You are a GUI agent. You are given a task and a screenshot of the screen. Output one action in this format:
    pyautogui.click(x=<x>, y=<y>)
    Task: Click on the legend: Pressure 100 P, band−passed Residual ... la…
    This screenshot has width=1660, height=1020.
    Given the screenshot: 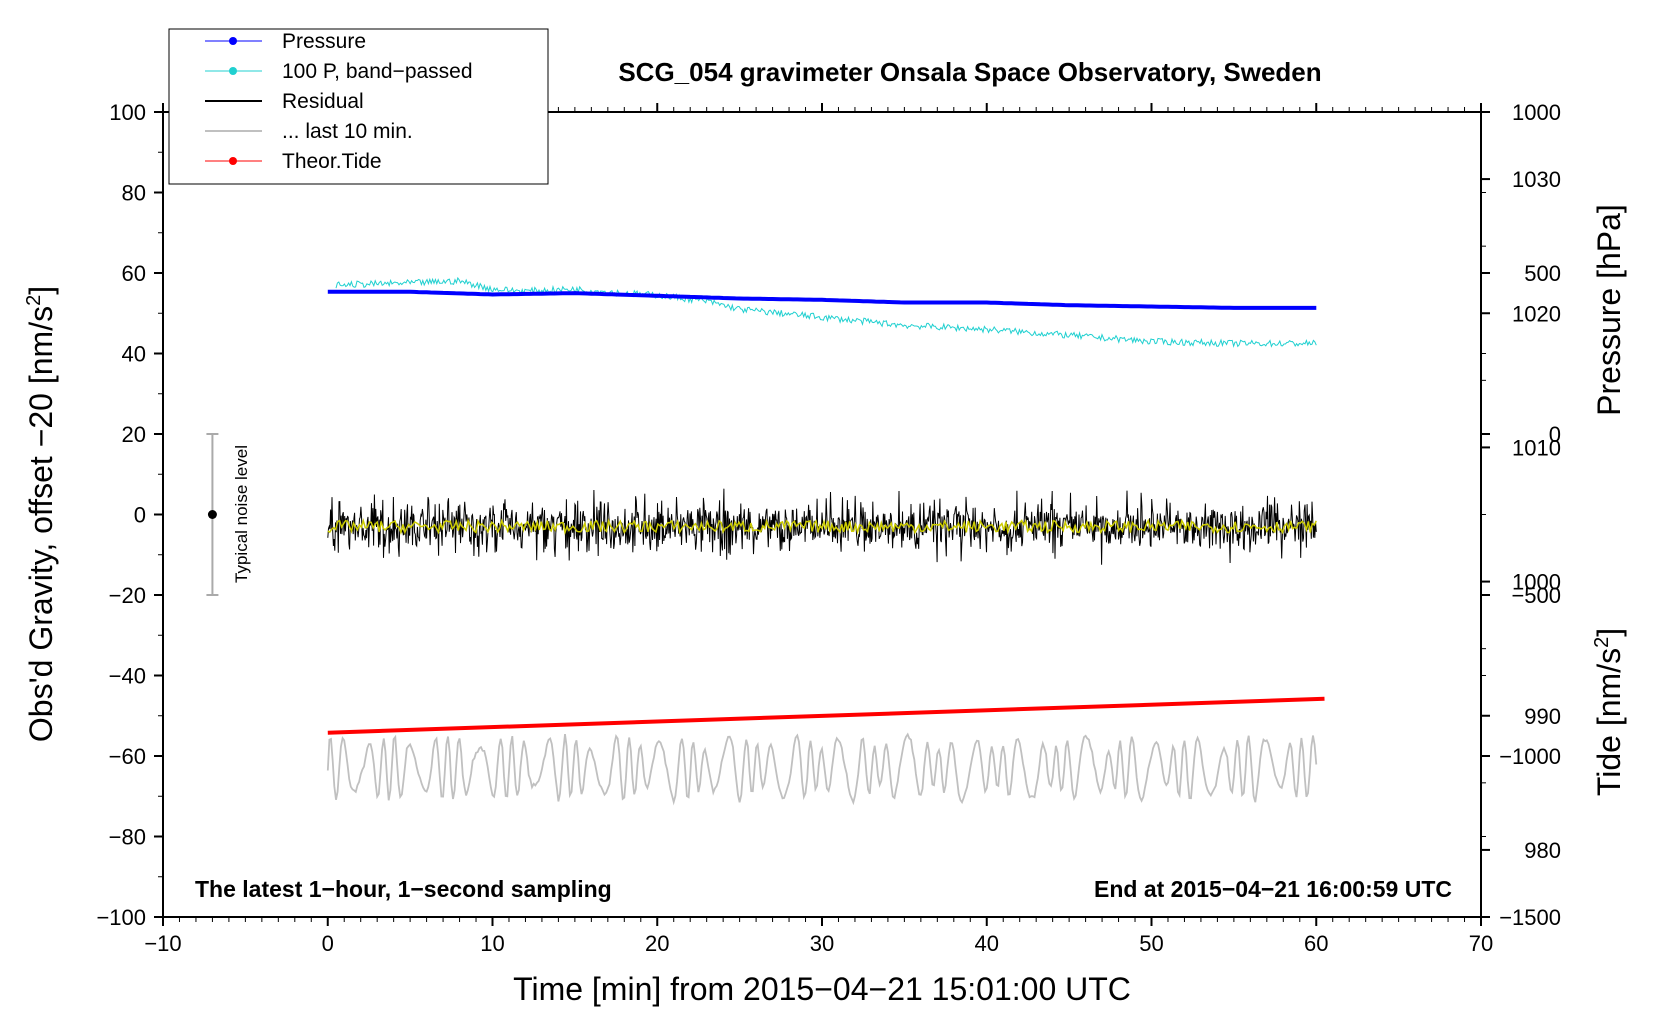 What is the action you would take?
    pyautogui.click(x=358, y=106)
    